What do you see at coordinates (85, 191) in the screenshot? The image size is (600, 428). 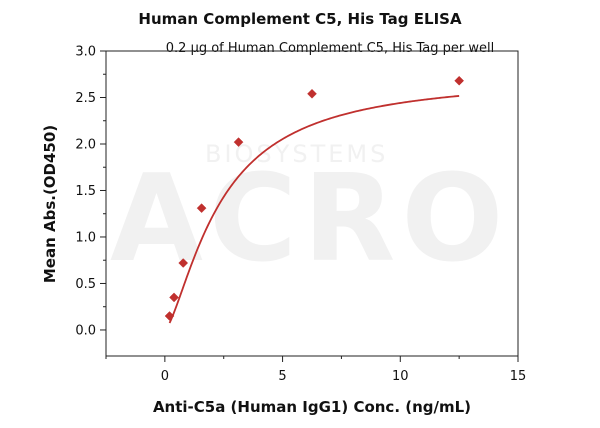 I see `y-tick-label: 1.5` at bounding box center [85, 191].